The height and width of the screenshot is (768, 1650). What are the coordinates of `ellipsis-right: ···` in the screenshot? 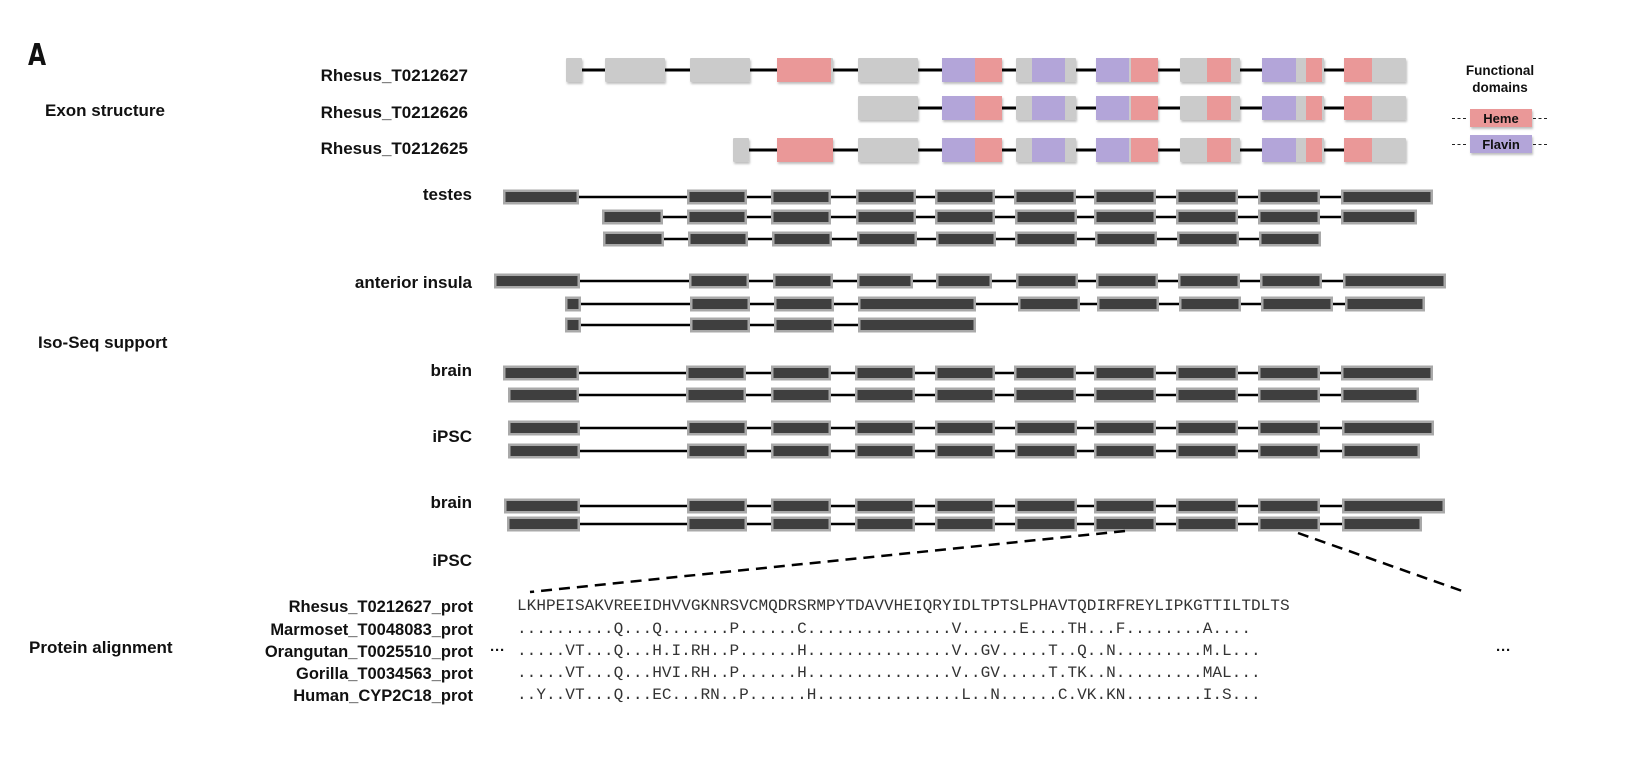 It's located at (1503, 650).